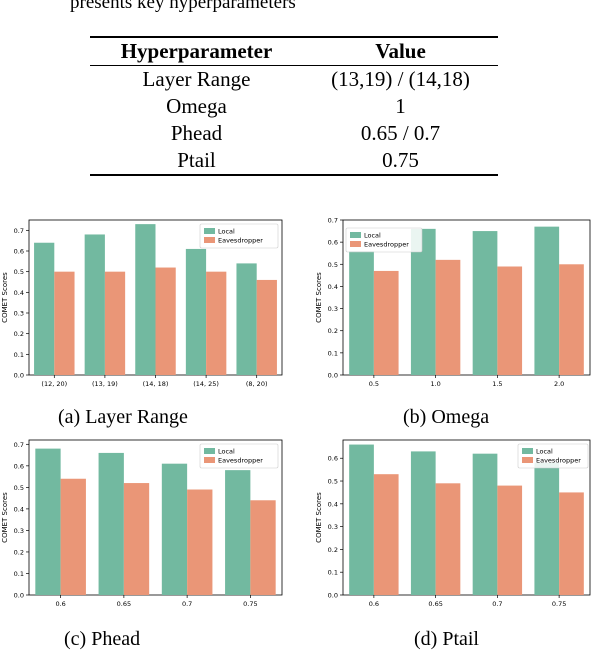  What do you see at coordinates (400, 51) in the screenshot?
I see `header-value: Value` at bounding box center [400, 51].